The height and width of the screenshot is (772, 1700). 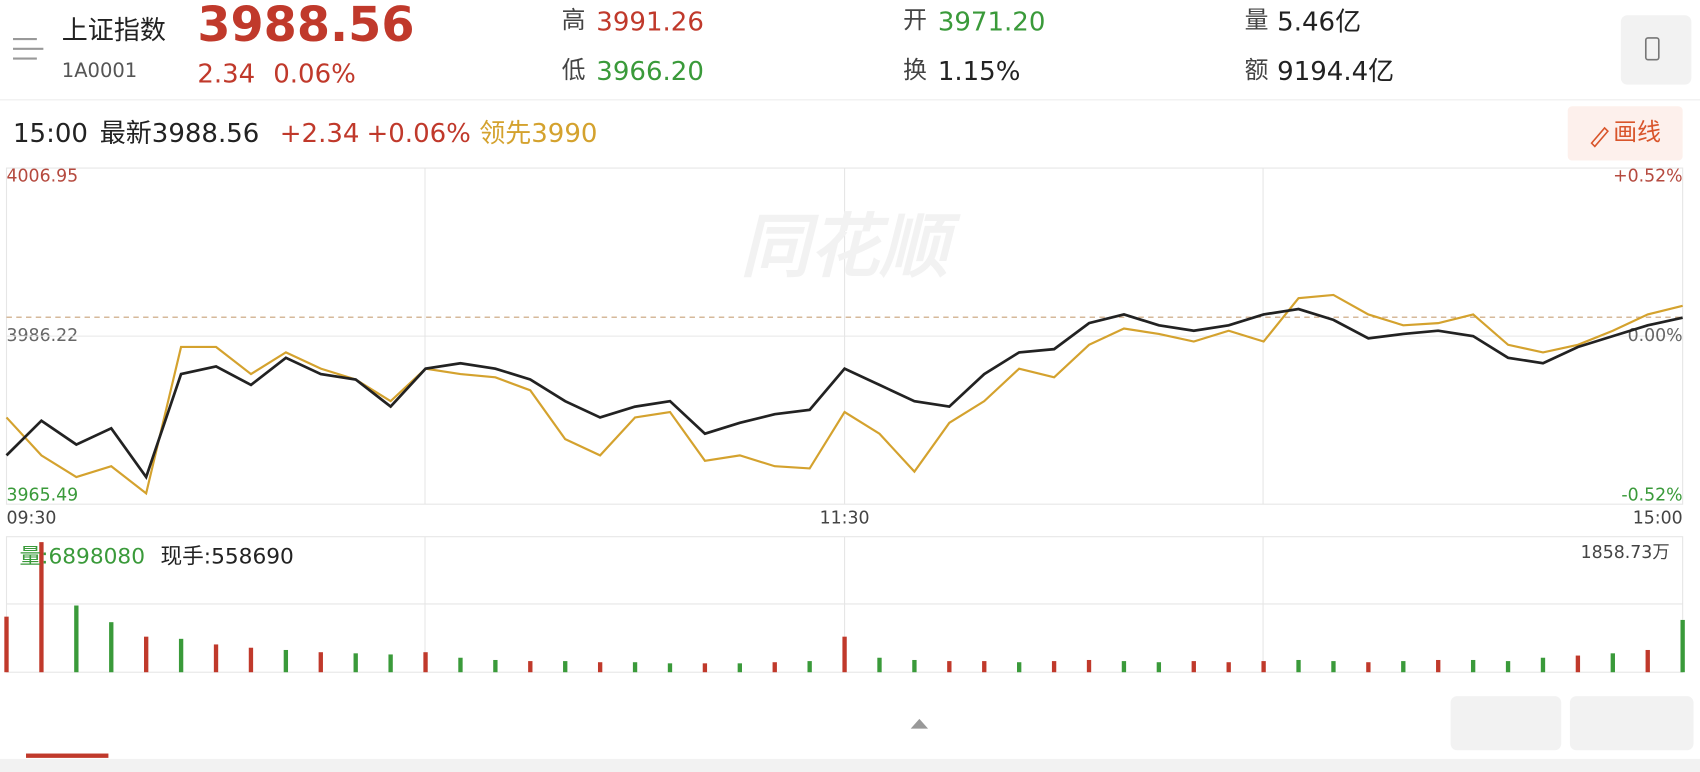 I want to click on current-hand: 现手:558690, so click(x=226, y=556).